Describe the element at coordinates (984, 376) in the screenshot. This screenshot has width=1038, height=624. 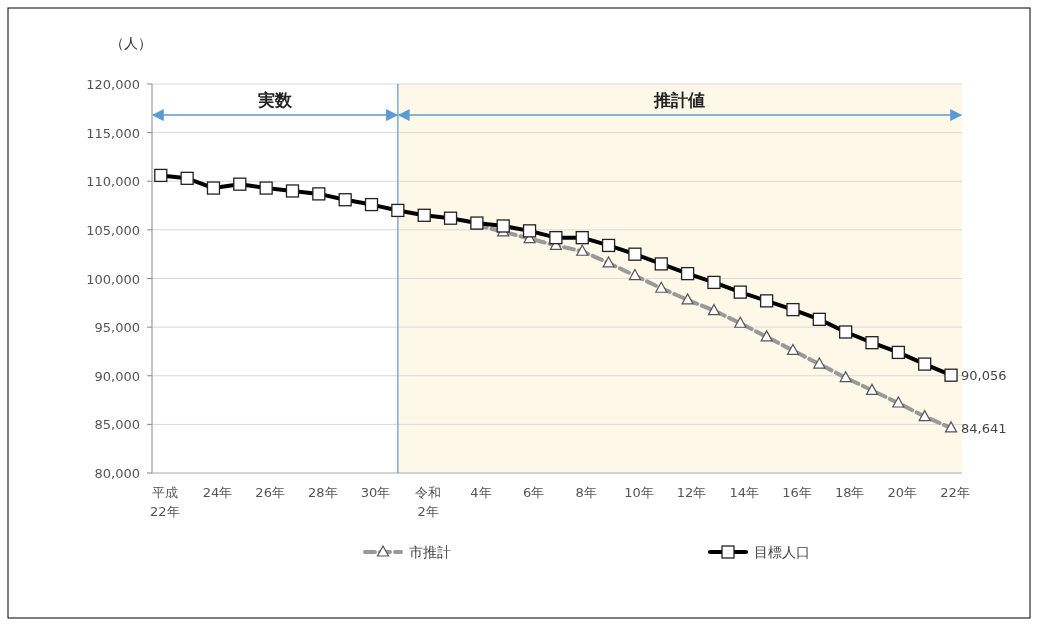
I see `data-label: 90,056` at that location.